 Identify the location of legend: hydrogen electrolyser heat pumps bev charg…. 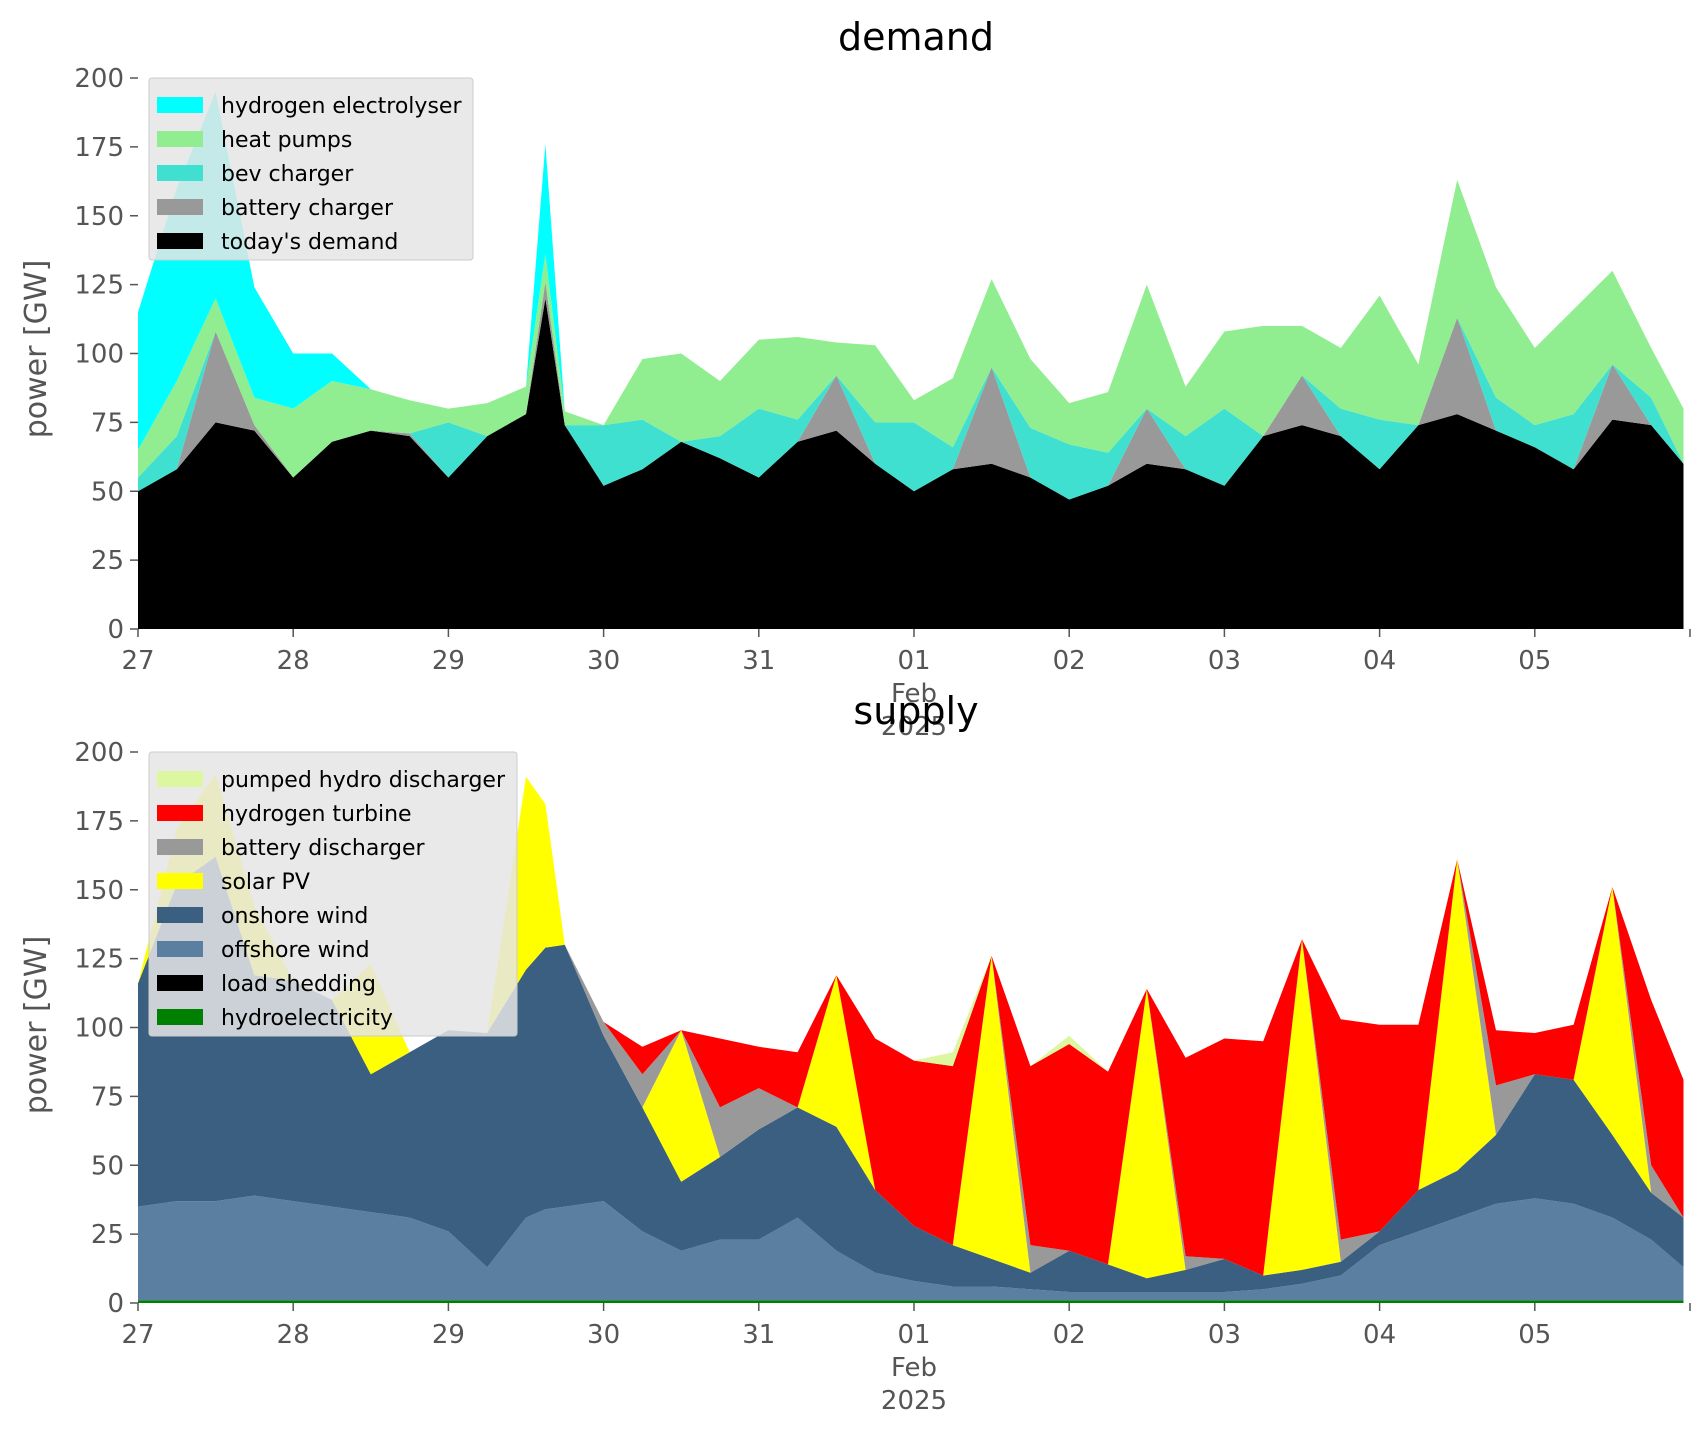
(311, 169).